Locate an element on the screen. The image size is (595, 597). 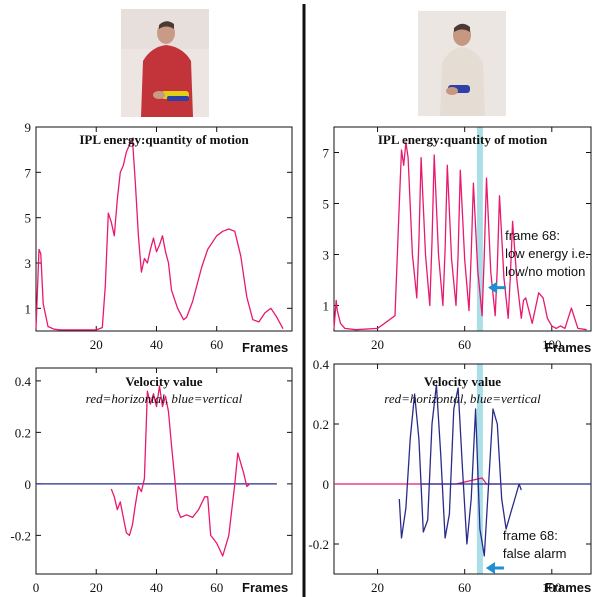
annotation-text: low energy i.e. is located at coordinates (547, 253).